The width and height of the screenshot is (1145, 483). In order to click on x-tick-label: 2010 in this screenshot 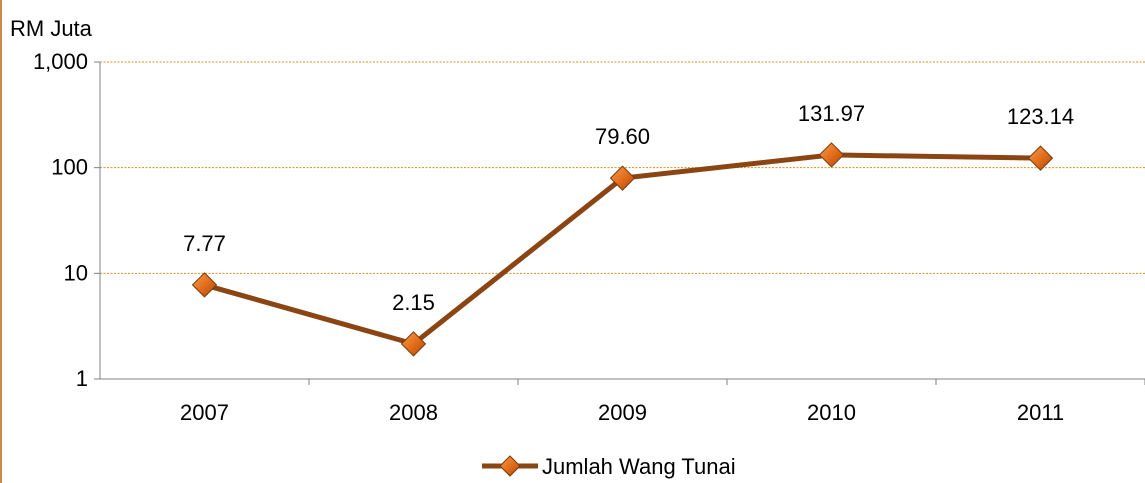, I will do `click(831, 412)`.